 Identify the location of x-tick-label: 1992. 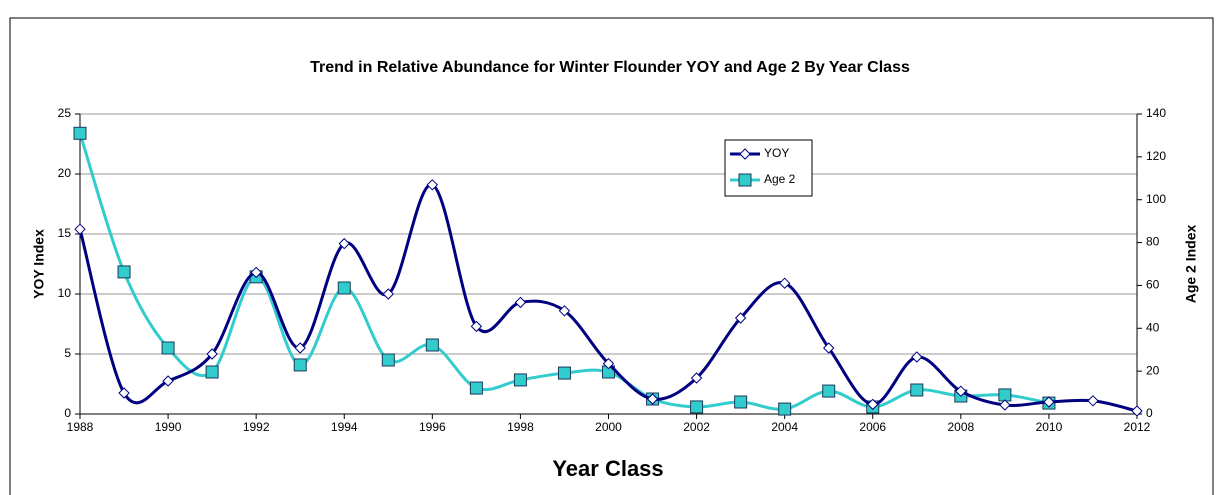
(256, 427).